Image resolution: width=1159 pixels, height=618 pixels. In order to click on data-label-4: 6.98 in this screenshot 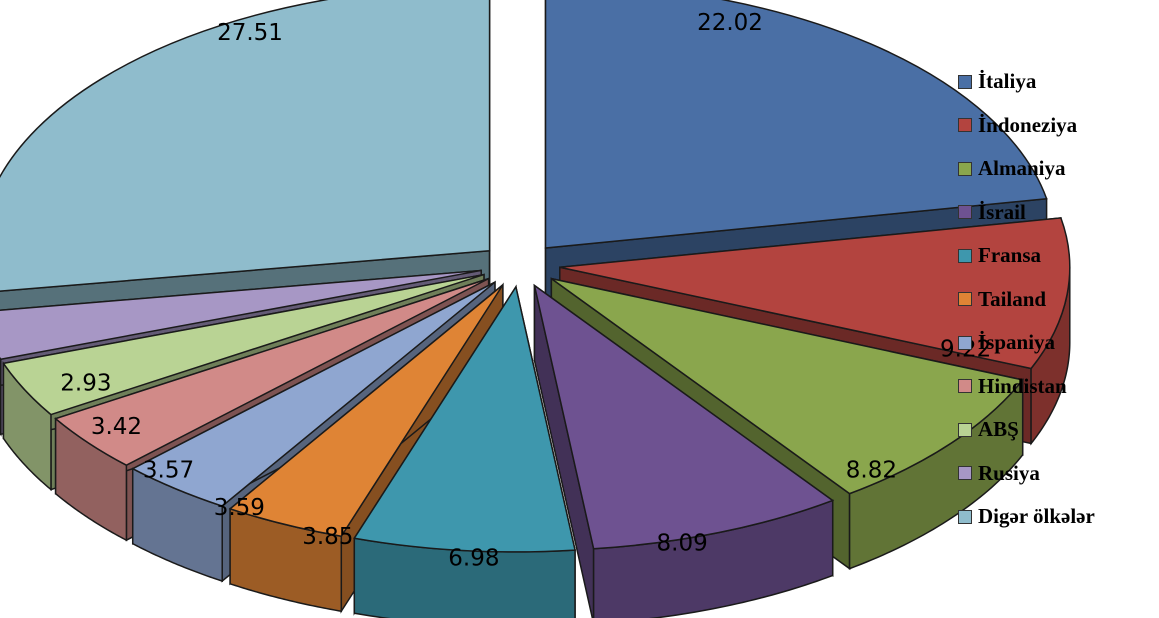, I will do `click(473, 558)`.